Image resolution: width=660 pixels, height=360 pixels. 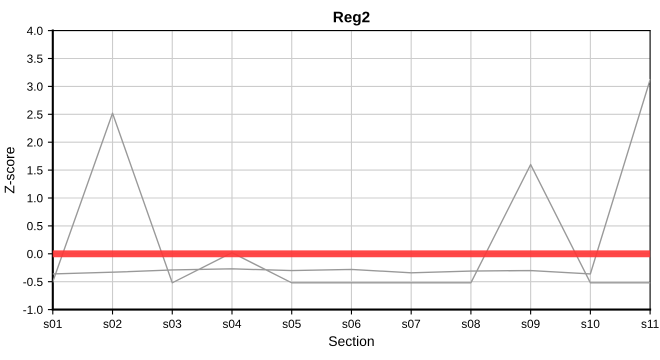 What do you see at coordinates (232, 324) in the screenshot?
I see `x-tick-label: s04` at bounding box center [232, 324].